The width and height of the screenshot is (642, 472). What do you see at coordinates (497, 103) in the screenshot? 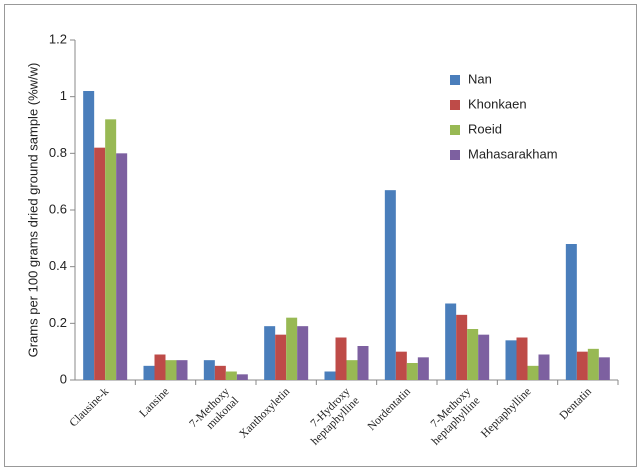
I see `legend-label: Khonkaen` at bounding box center [497, 103].